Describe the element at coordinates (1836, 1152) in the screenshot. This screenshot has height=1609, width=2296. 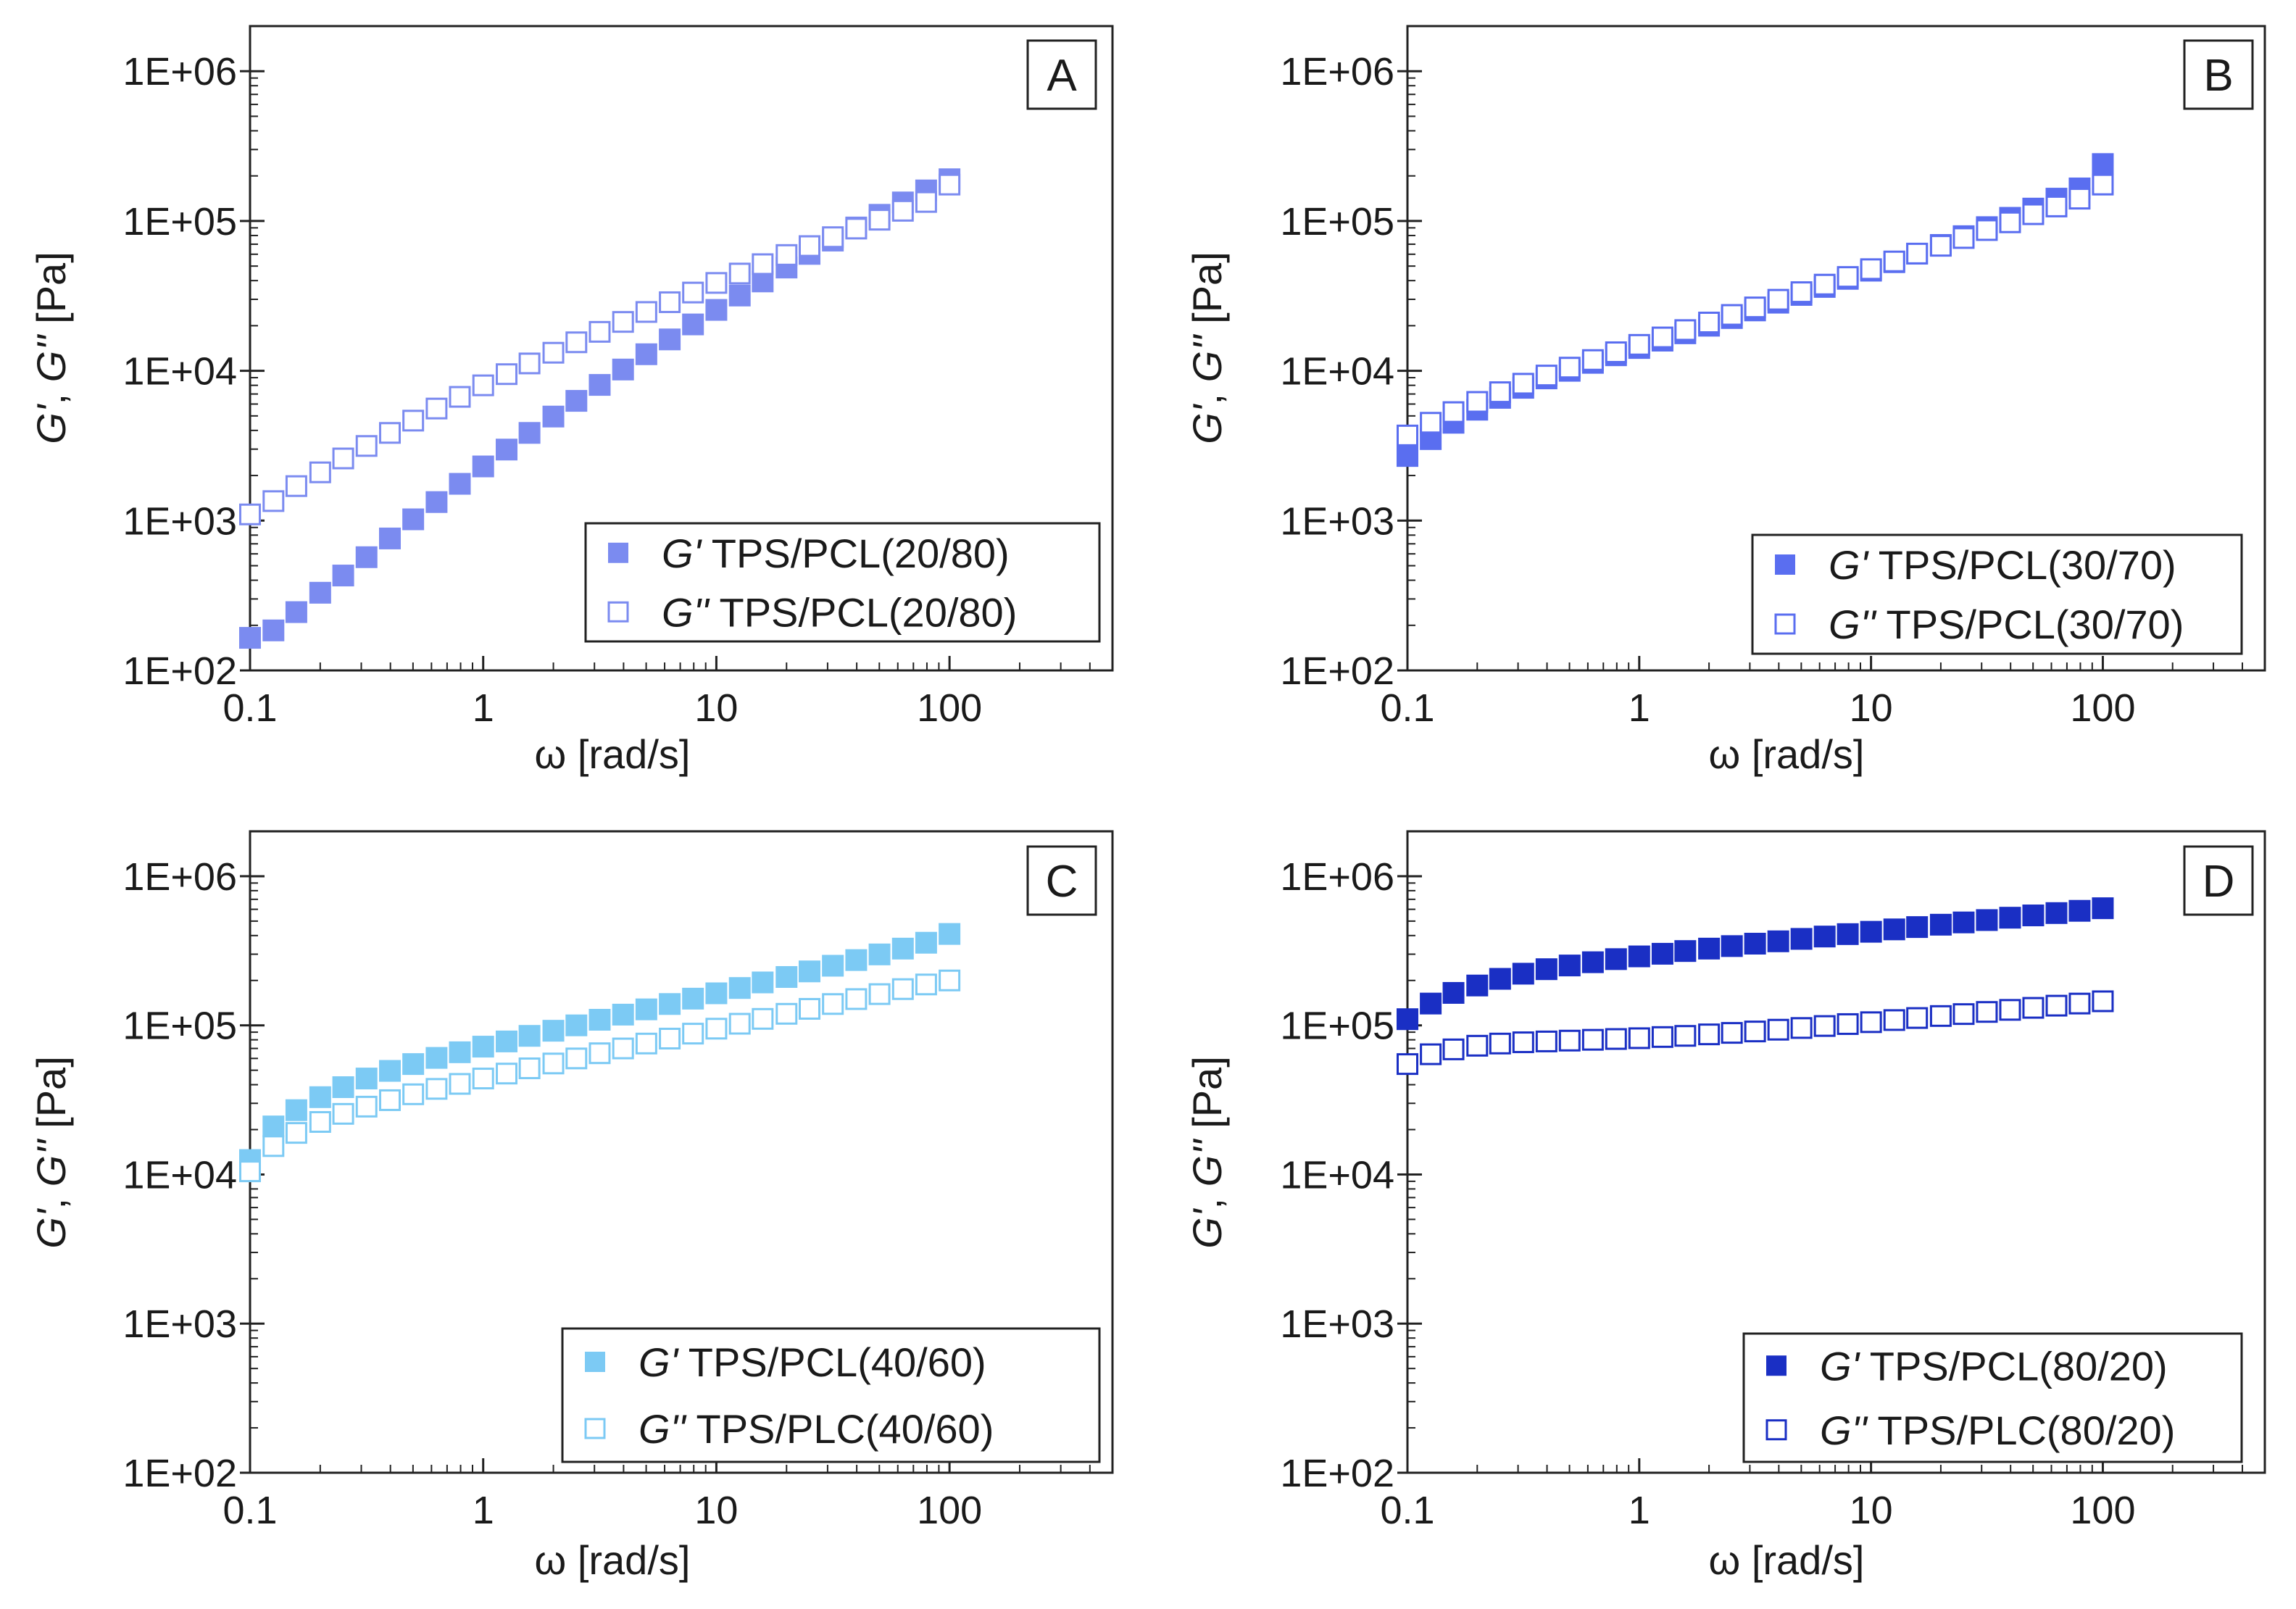
I see `plot-frame` at that location.